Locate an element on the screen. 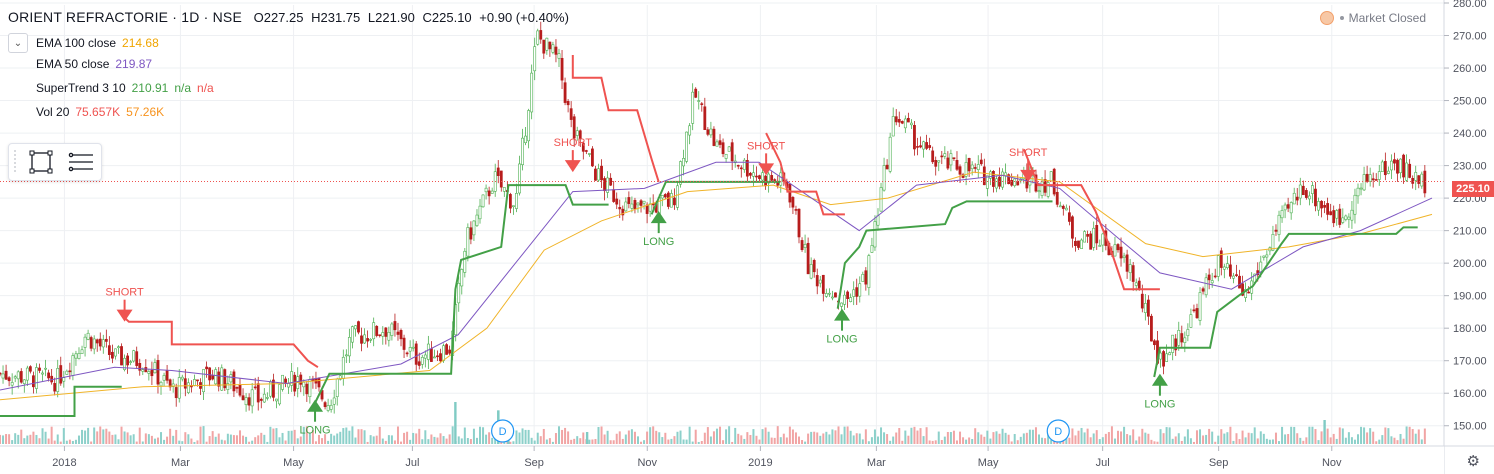 Image resolution: width=1494 pixels, height=474 pixels. legend-ema100: ⌄ EMA 100 close 214.68 is located at coordinates (83, 43).